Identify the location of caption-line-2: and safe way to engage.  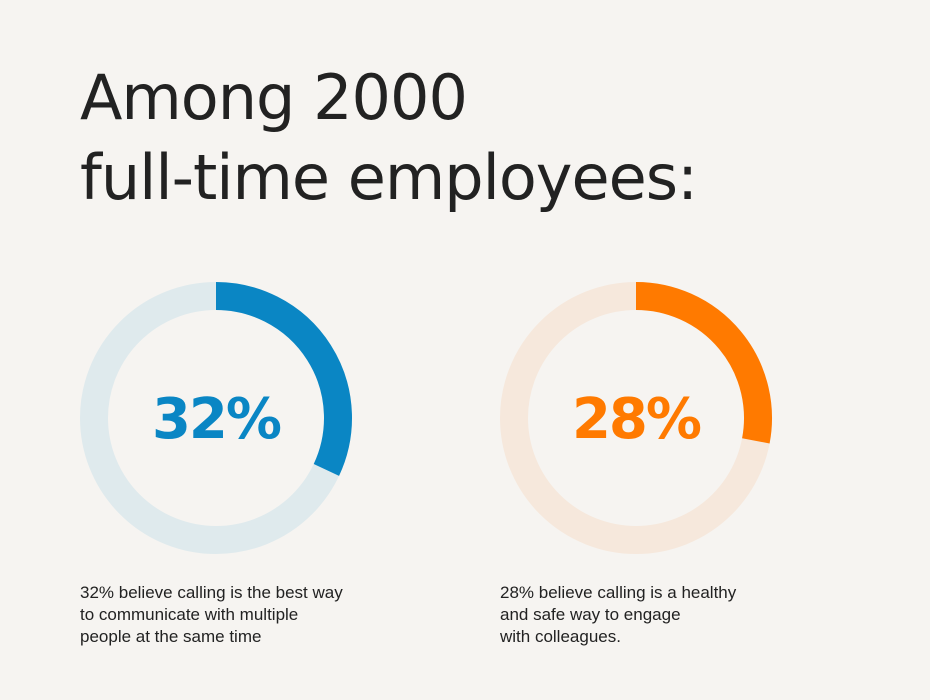
(590, 614).